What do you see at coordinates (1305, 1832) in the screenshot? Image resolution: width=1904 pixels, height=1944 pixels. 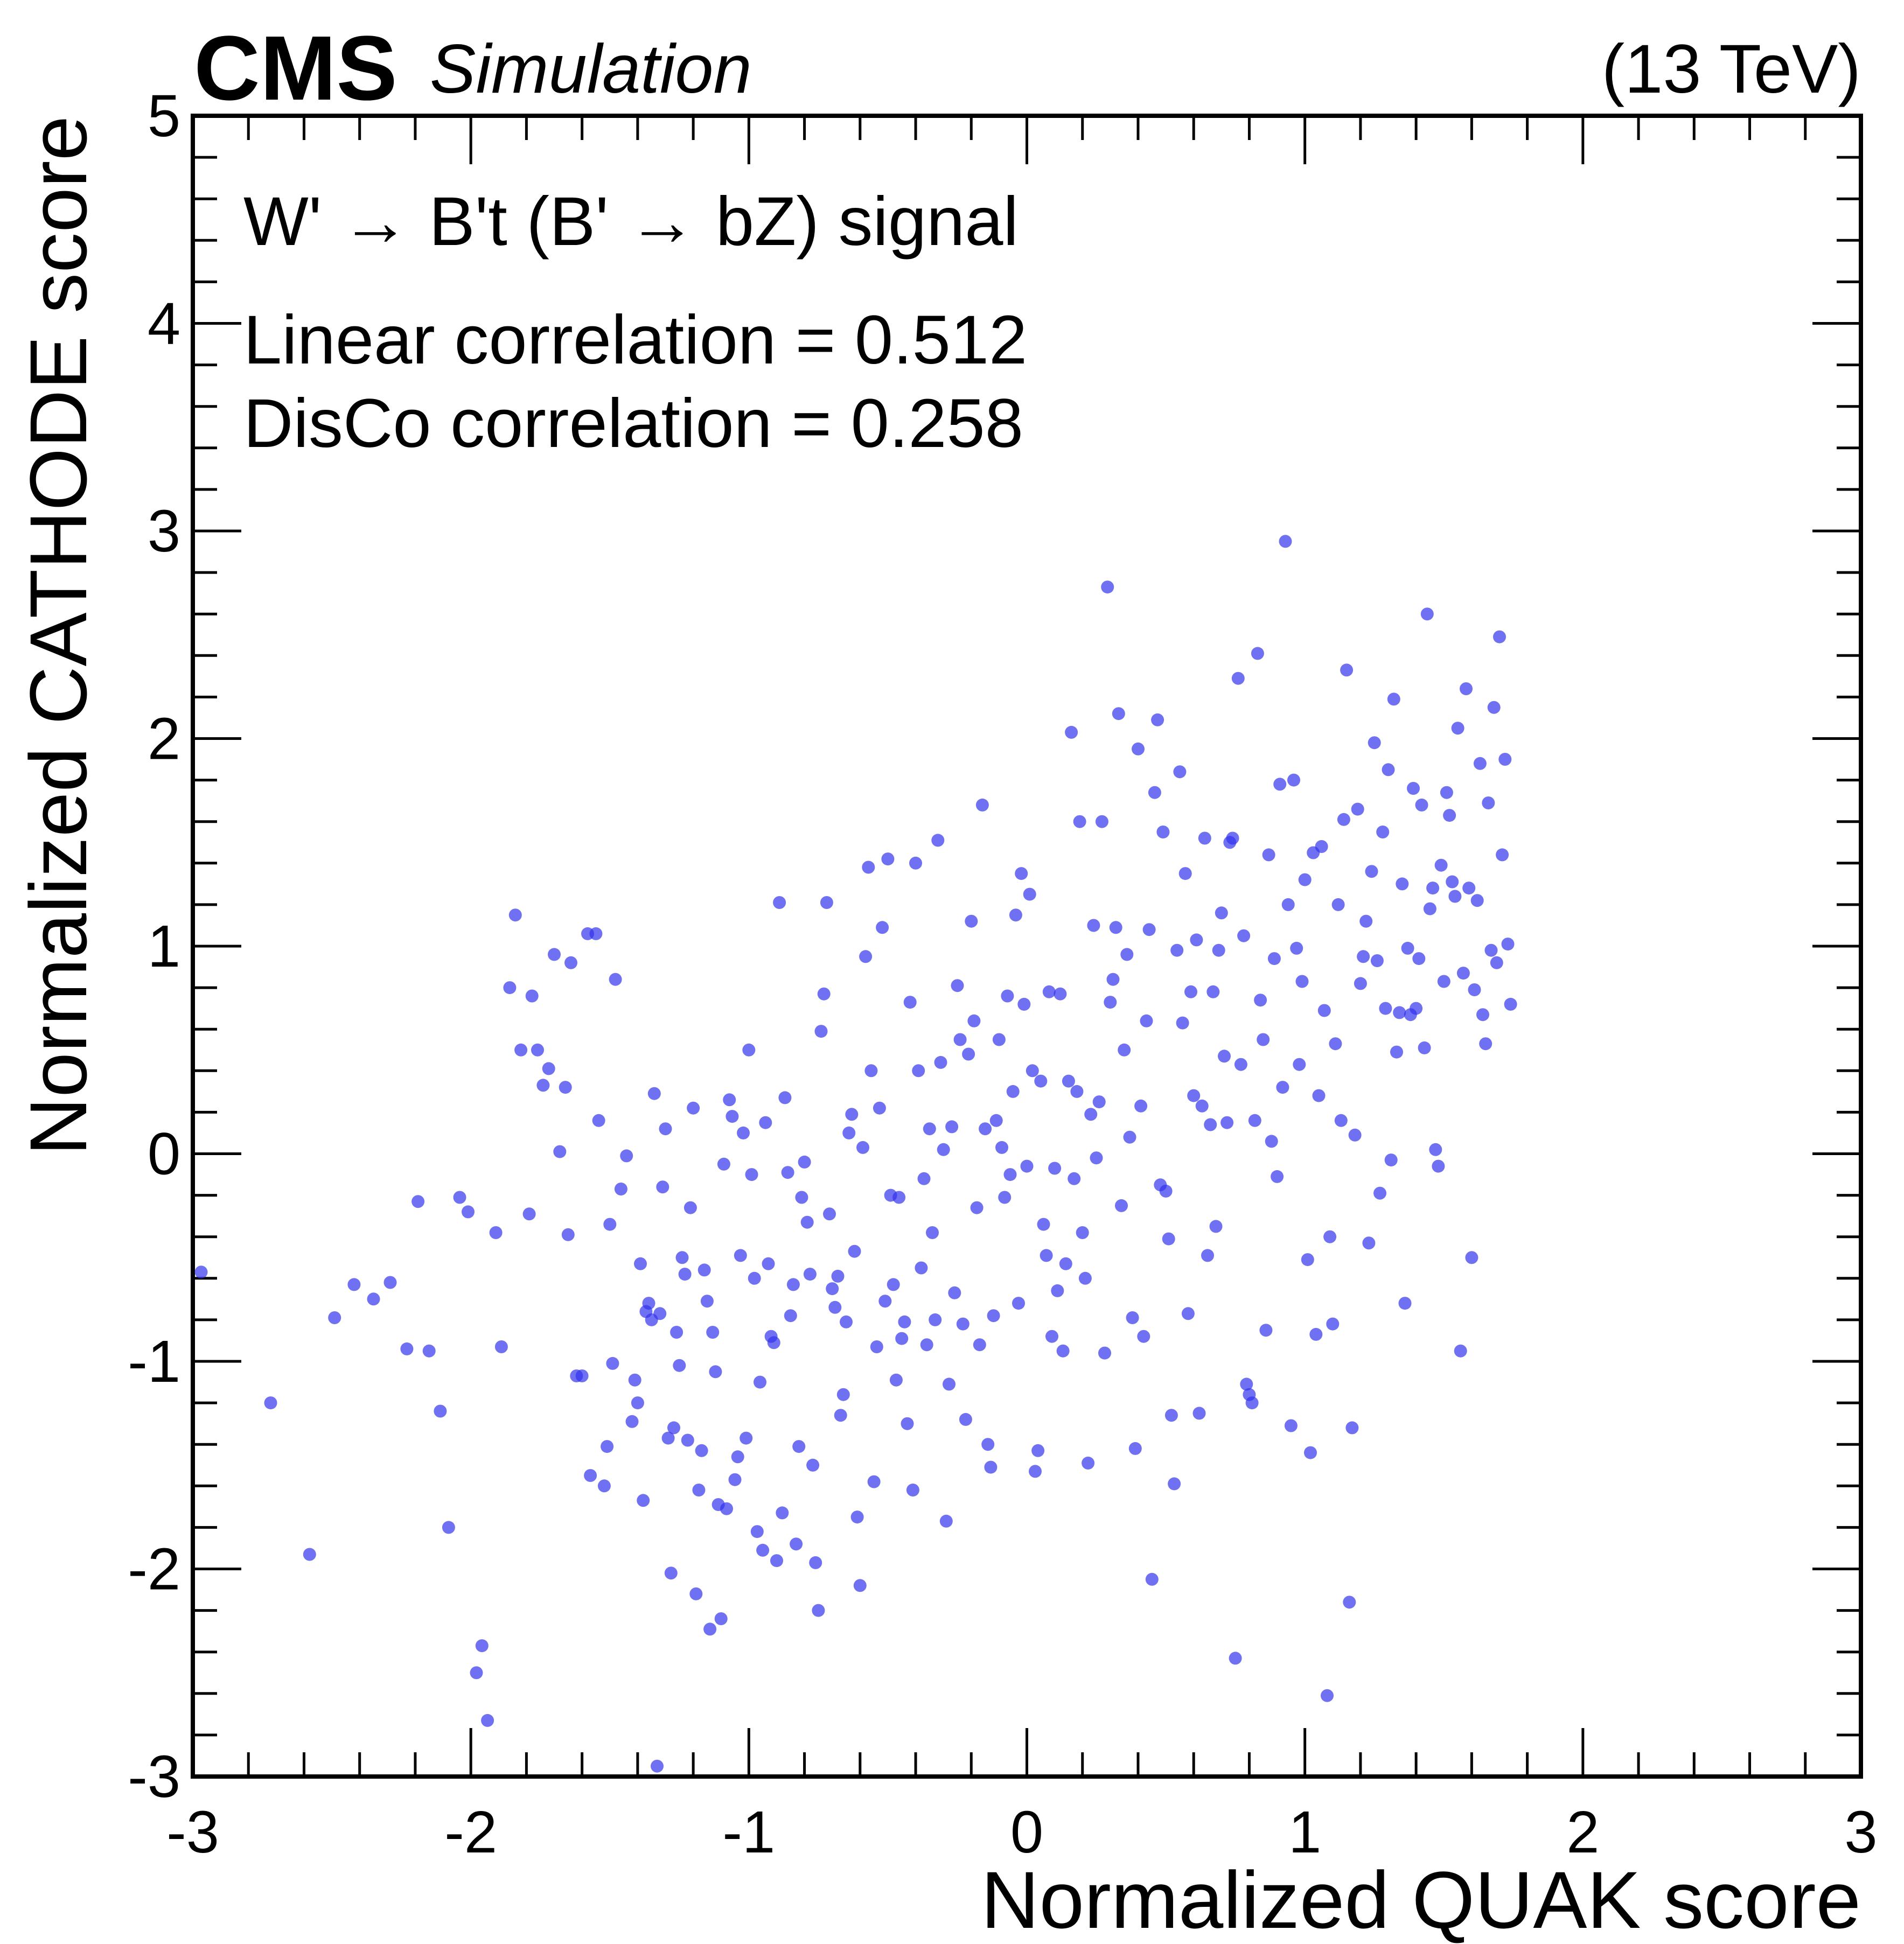 I see `x-tick-label: 1` at bounding box center [1305, 1832].